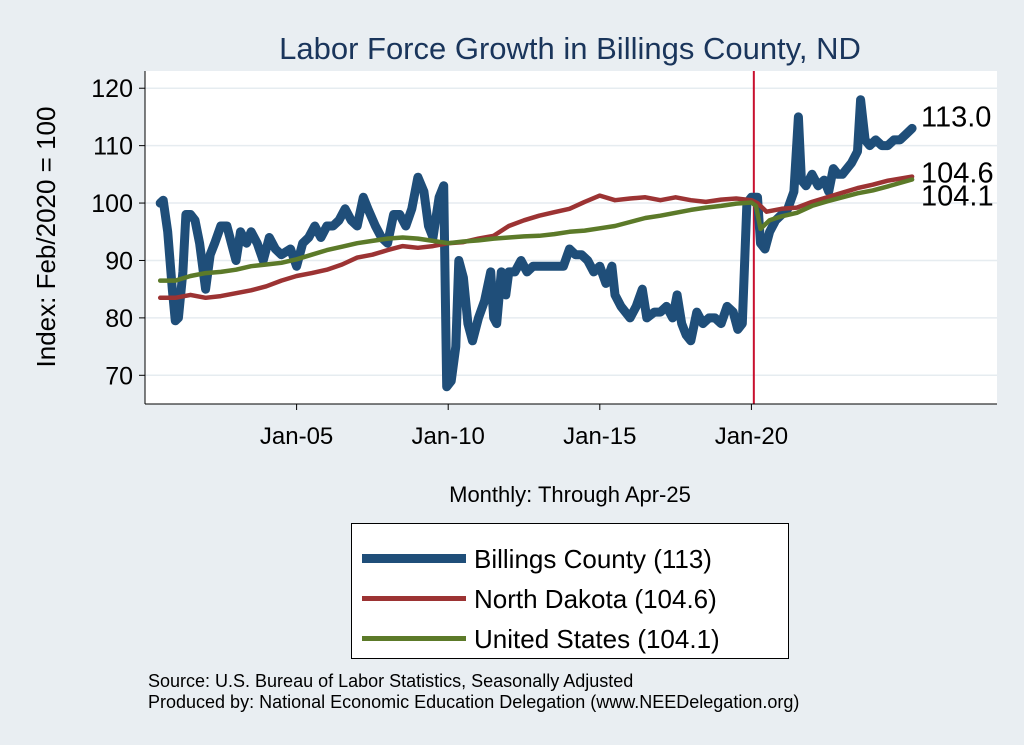 The height and width of the screenshot is (745, 1024). I want to click on legend-label-north-dakota: North Dakota (104.6), so click(595, 599).